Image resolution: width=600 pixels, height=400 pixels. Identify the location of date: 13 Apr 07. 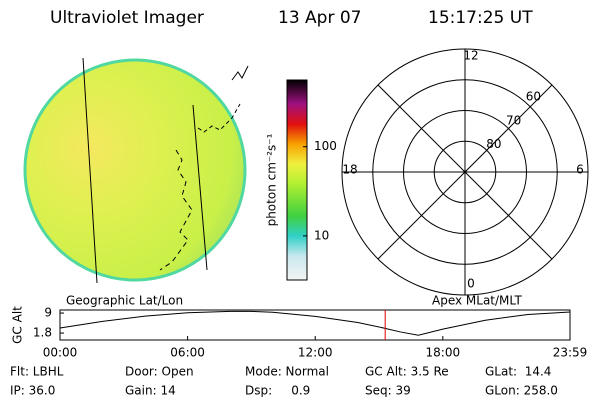
(319, 18).